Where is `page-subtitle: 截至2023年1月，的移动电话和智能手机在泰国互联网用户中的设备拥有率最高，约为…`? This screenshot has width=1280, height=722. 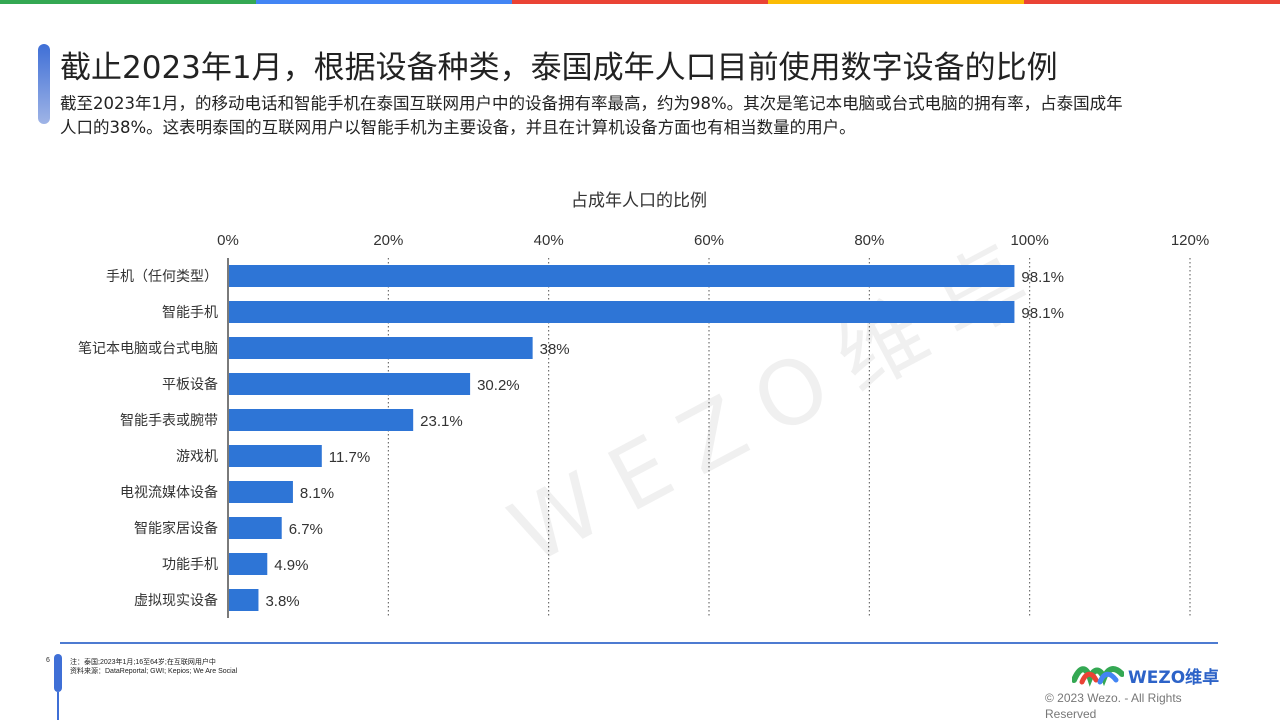
page-subtitle: 截至2023年1月，的移动电话和智能手机在泰国互联网用户中的设备拥有率最高，约为… is located at coordinates (591, 115).